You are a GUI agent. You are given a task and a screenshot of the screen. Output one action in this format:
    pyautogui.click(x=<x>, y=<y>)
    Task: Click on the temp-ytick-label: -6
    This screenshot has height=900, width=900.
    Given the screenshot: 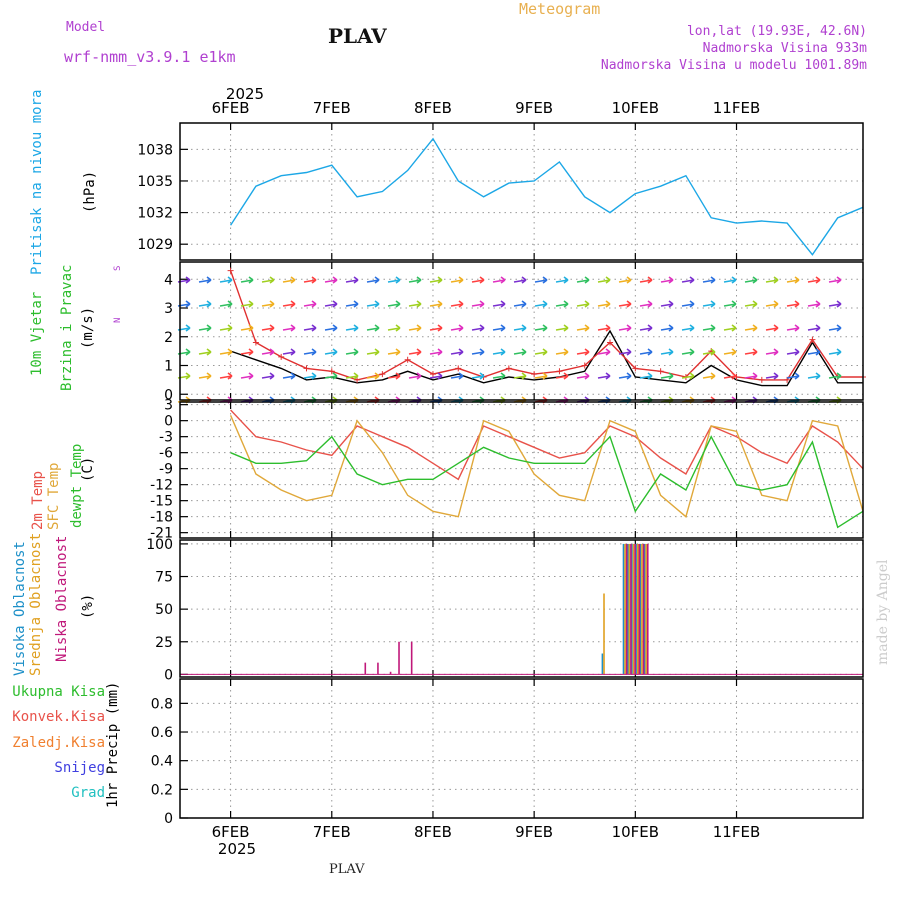 What is the action you would take?
    pyautogui.click(x=166, y=454)
    